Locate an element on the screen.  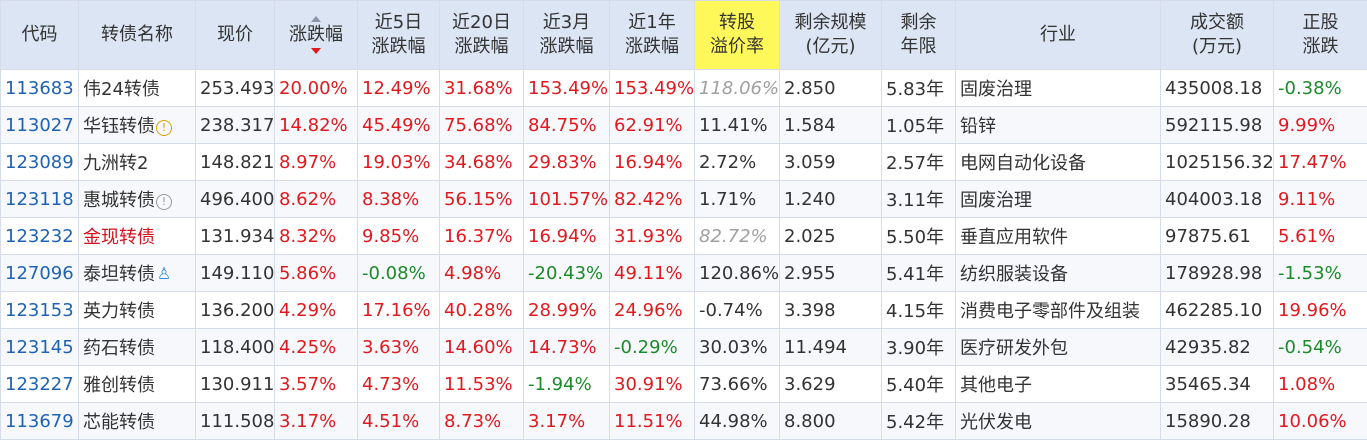
change-1y-cell: 11.51% is located at coordinates (652, 421).